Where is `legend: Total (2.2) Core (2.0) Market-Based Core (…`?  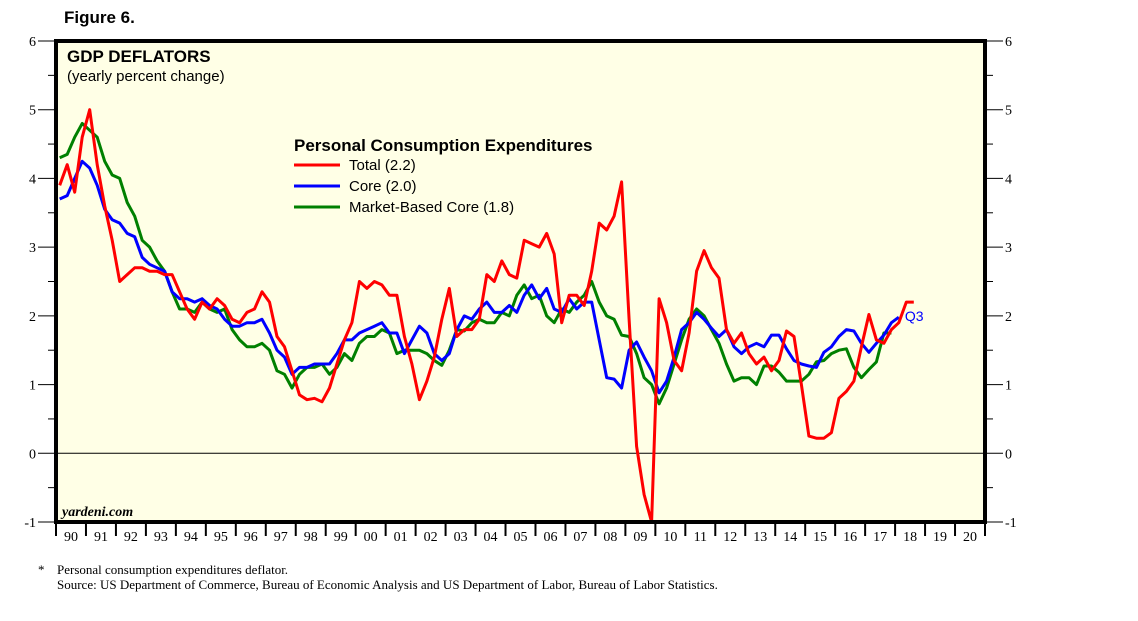 legend: Total (2.2) Core (2.0) Market-Based Core (… is located at coordinates (404, 186).